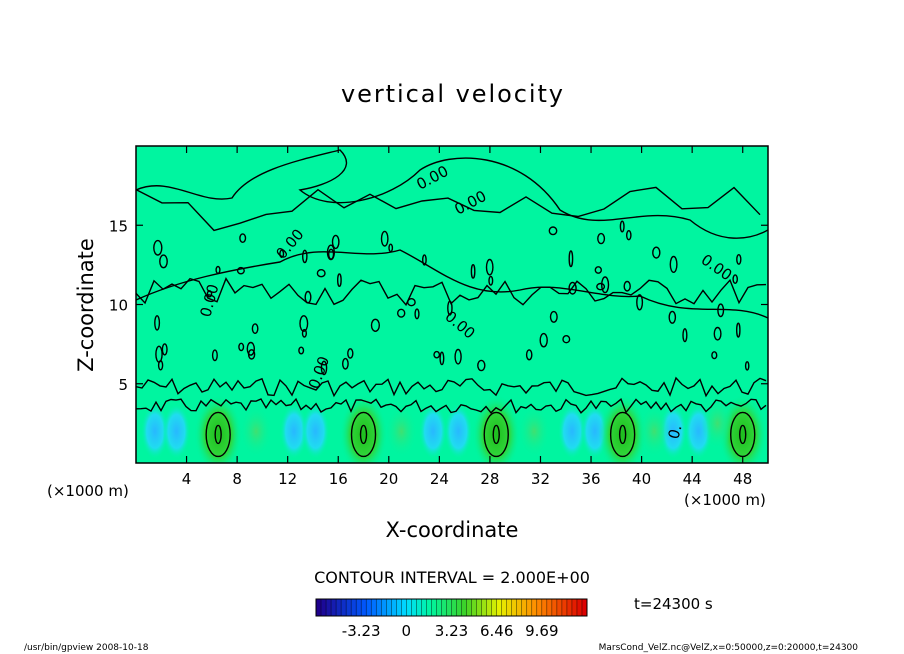 The image size is (904, 654). What do you see at coordinates (451, 607) in the screenshot?
I see `colorbar-frame` at bounding box center [451, 607].